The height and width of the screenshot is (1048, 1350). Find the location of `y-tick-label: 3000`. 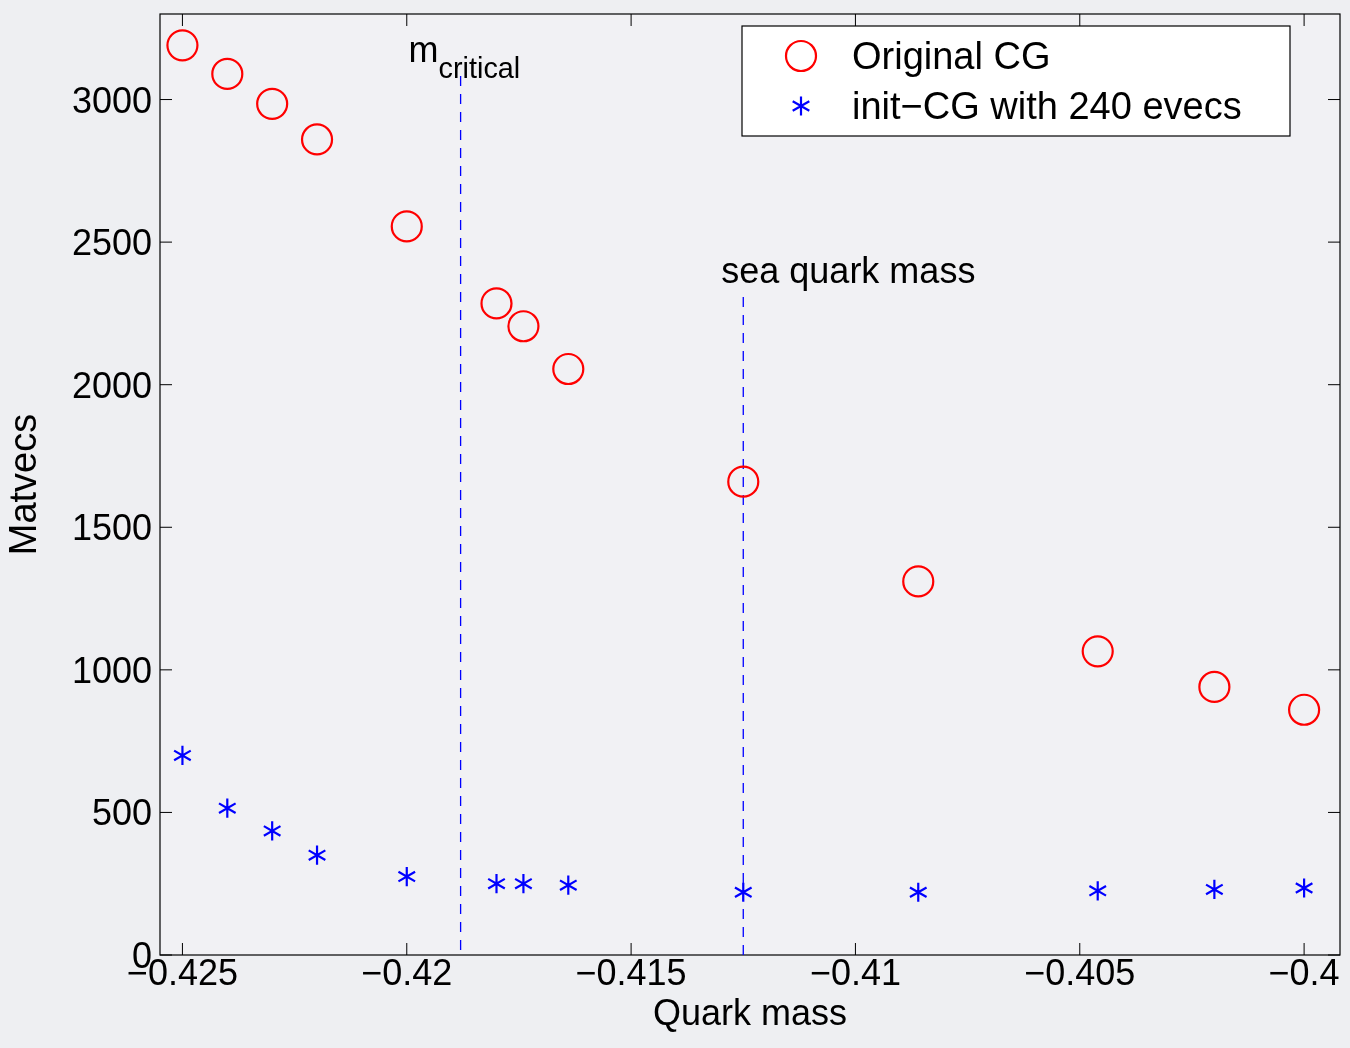

y-tick-label: 3000 is located at coordinates (111, 100).